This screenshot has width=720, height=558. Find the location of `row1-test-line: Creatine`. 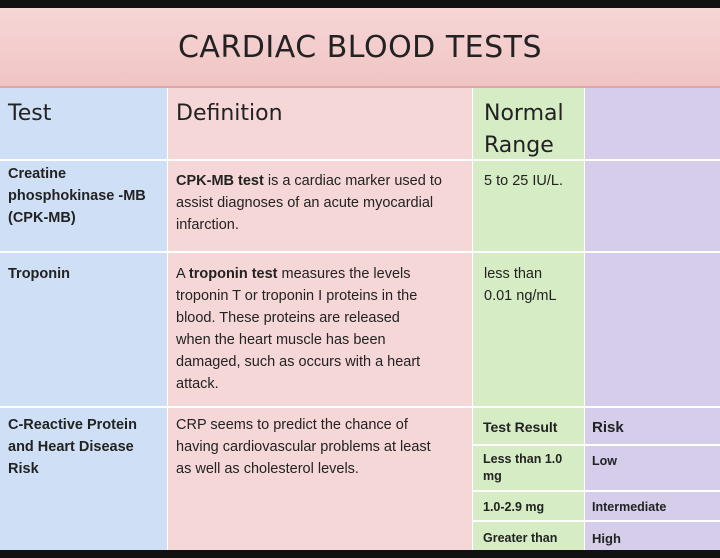

row1-test-line: Creatine is located at coordinates (37, 174).